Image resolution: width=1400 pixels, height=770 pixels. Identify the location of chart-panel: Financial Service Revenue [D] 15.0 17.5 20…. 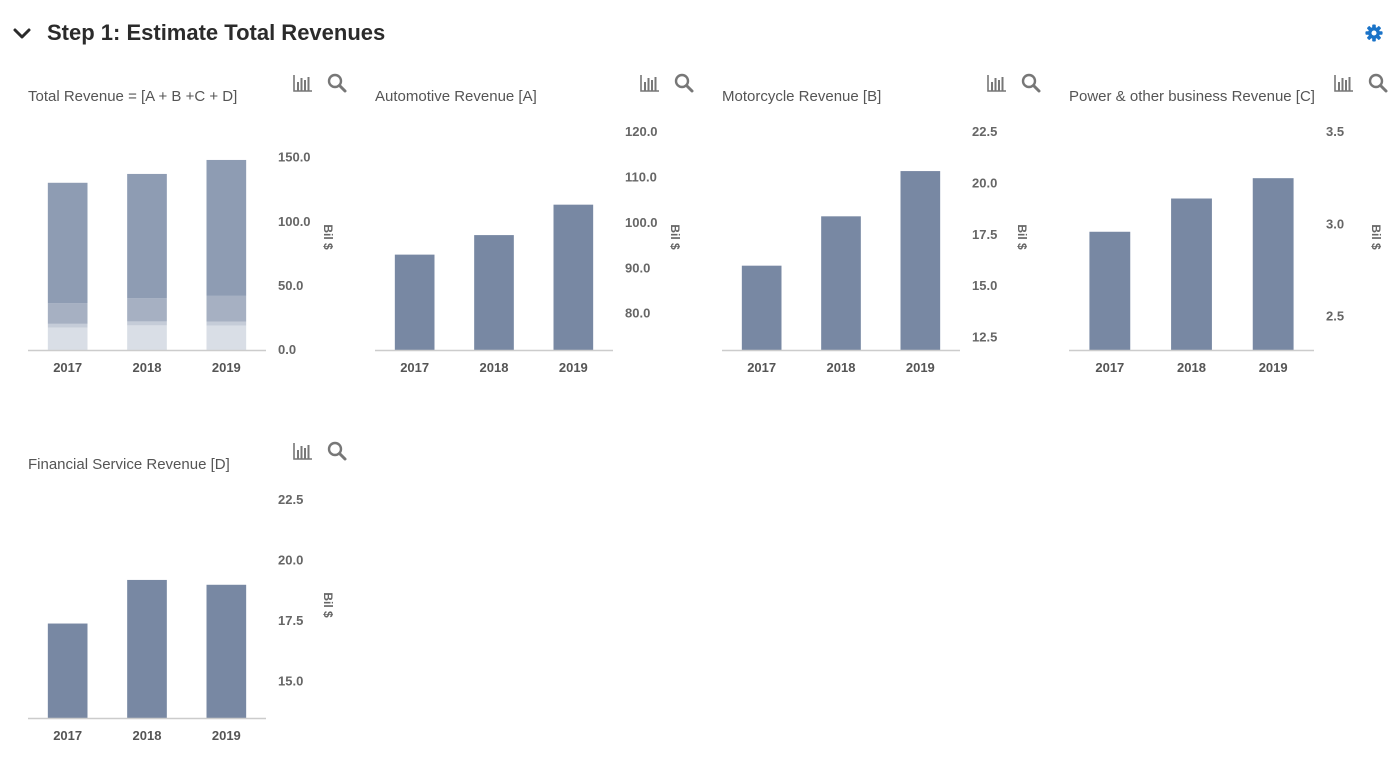
(200, 605).